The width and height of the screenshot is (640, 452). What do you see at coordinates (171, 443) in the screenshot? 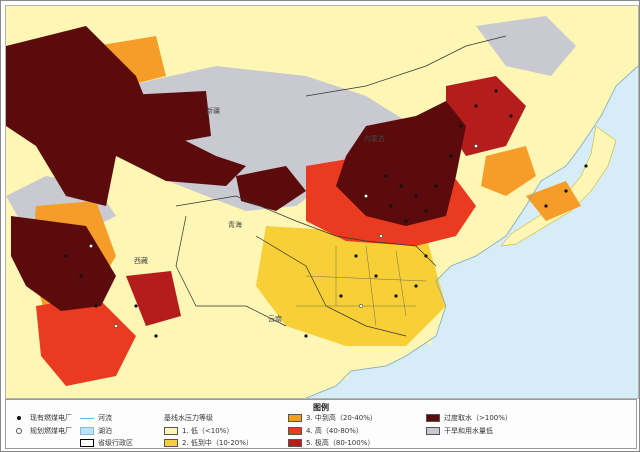
I see `low-medium-swatch-icon` at bounding box center [171, 443].